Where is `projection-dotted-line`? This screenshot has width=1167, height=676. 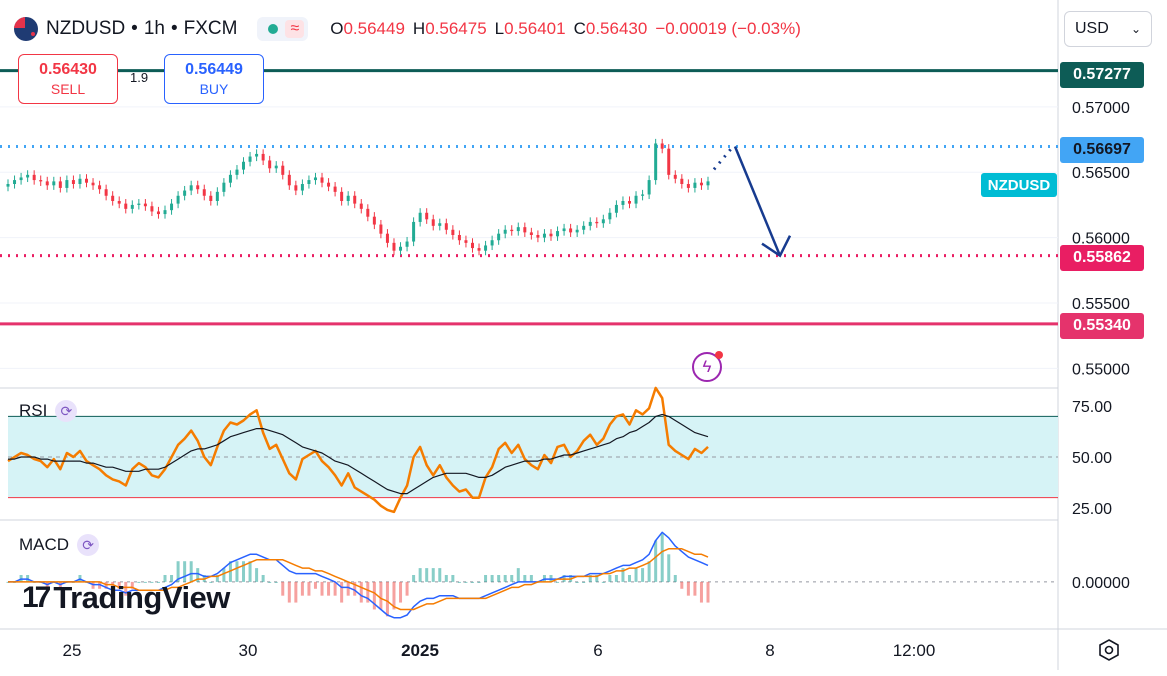
projection-dotted-line is located at coordinates (723, 158).